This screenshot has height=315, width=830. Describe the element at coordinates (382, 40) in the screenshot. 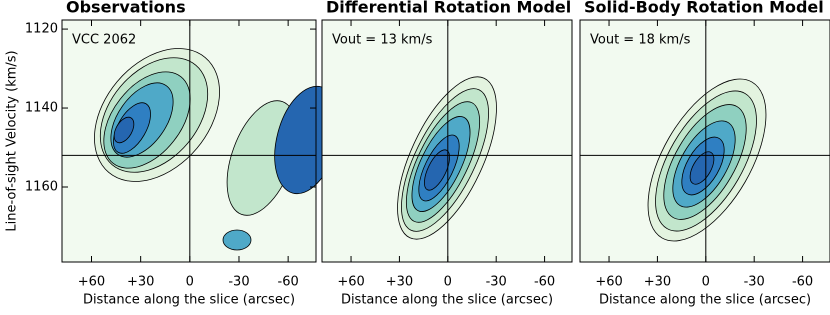

I see `annotation: Vout = 13 km/s` at that location.